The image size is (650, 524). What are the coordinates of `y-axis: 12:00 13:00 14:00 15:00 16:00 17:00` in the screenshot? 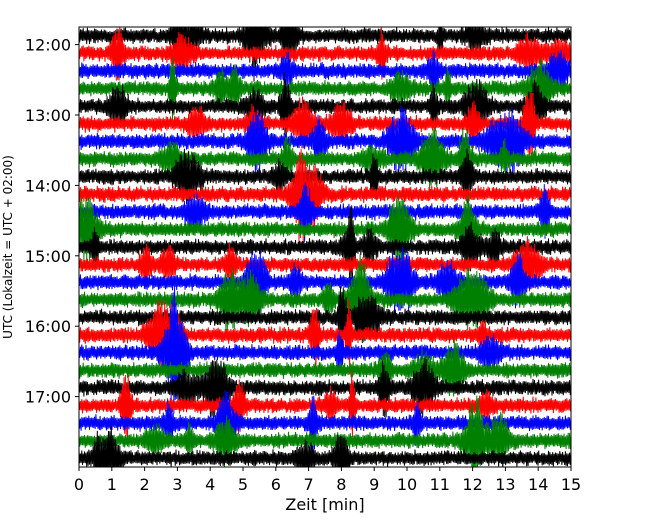 It's located at (52, 221).